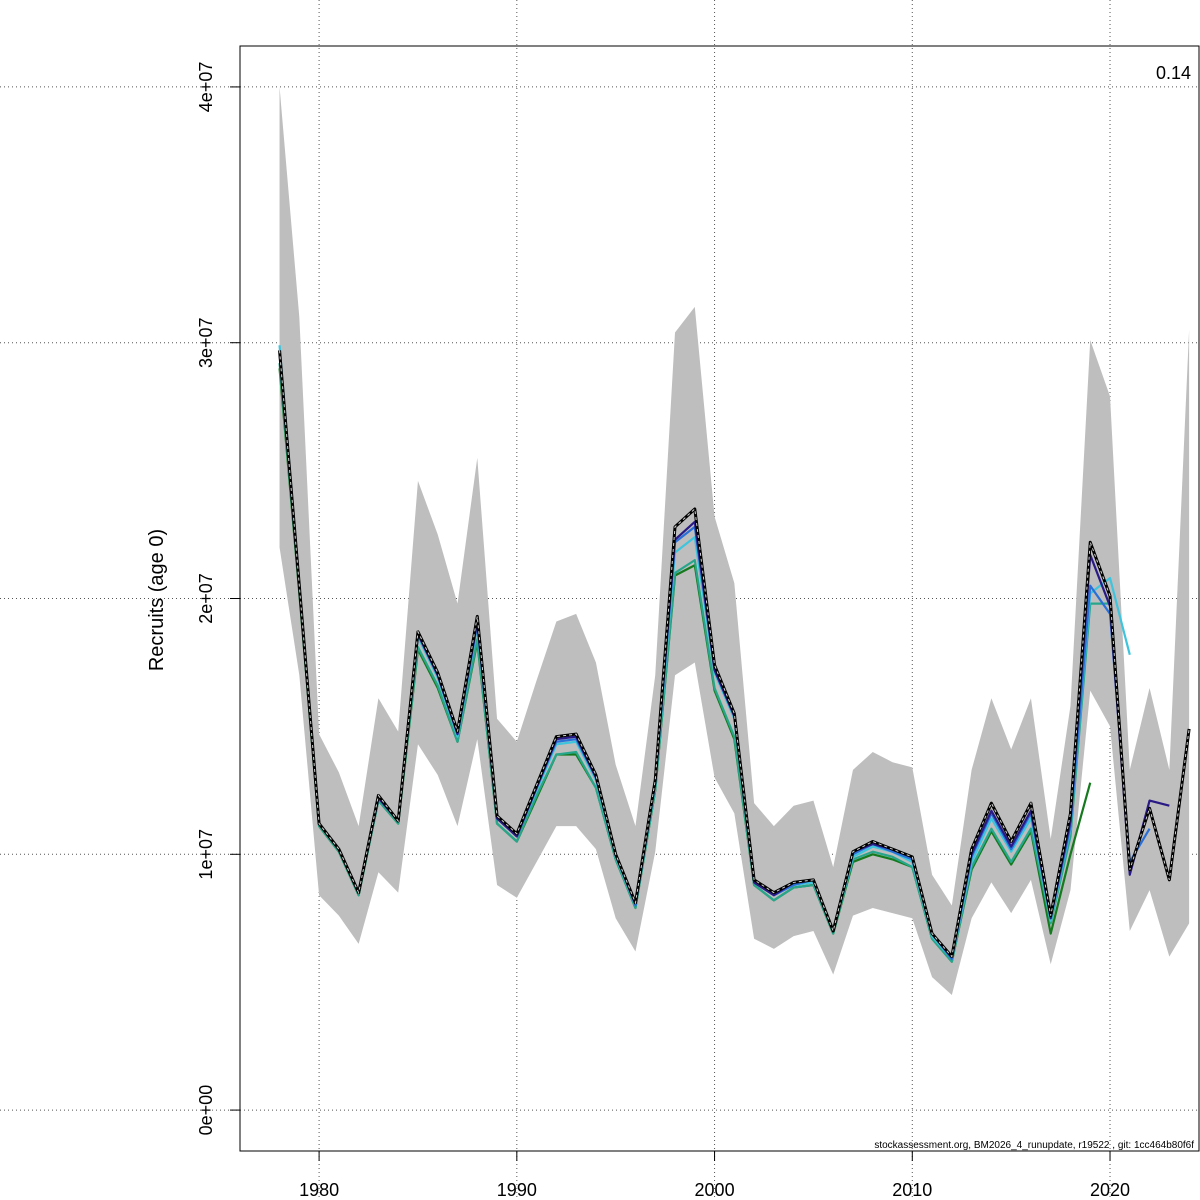  I want to click on x-tick-label: 1990, so click(517, 1190).